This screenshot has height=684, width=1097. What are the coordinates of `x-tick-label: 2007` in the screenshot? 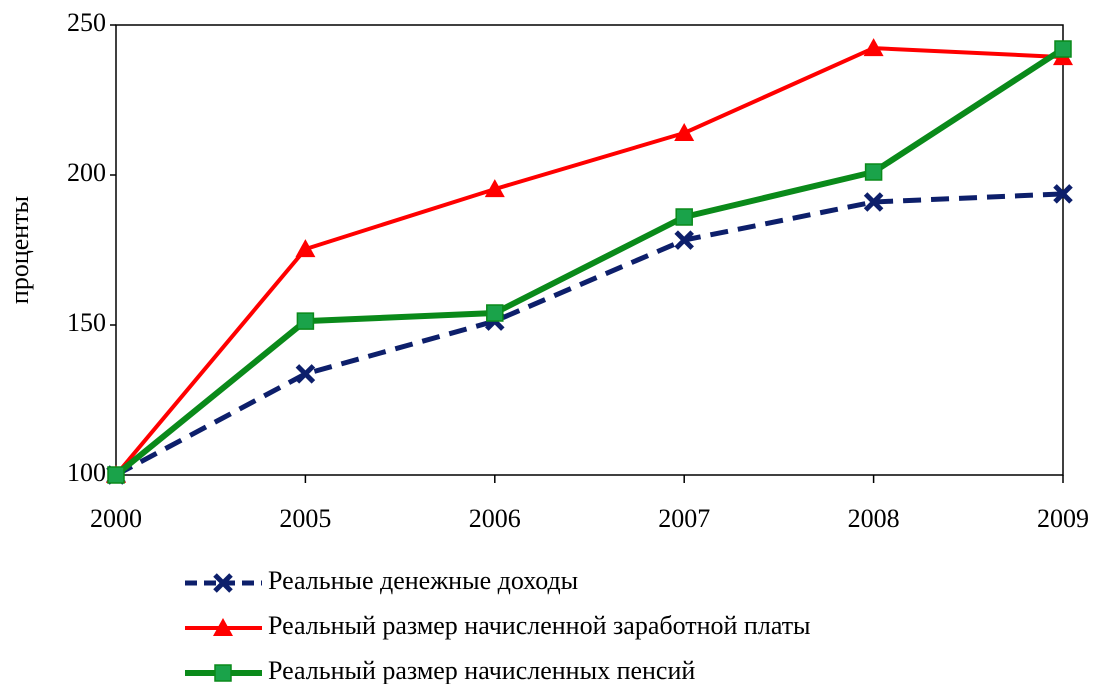 It's located at (684, 518).